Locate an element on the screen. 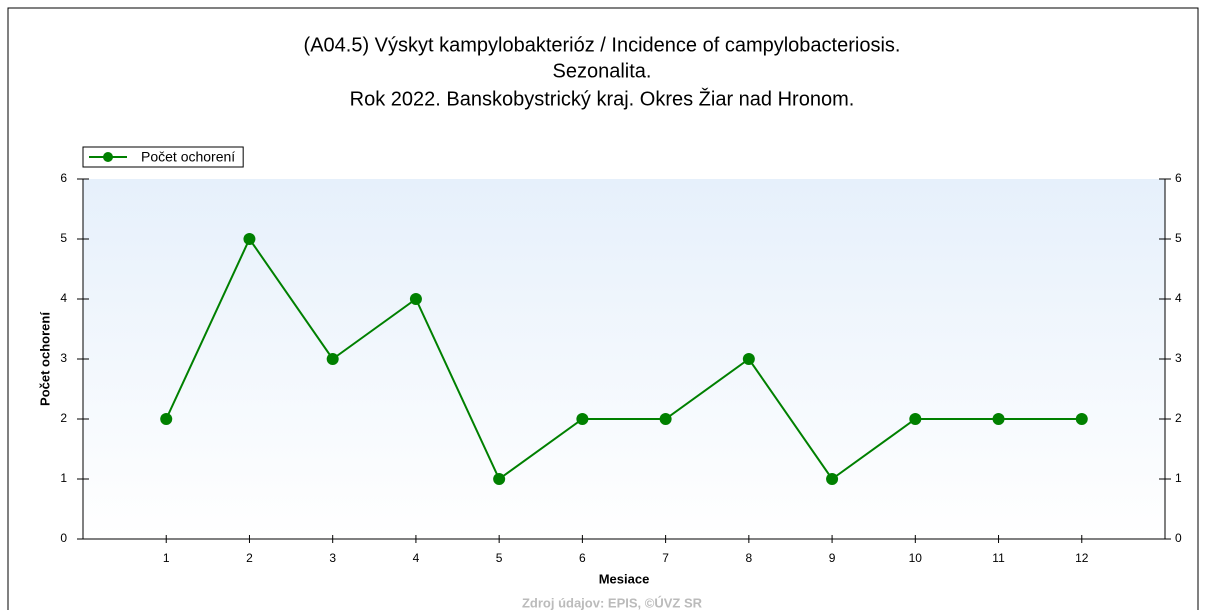 This screenshot has height=610, width=1205. legend-label: Počet ochorení is located at coordinates (188, 157).